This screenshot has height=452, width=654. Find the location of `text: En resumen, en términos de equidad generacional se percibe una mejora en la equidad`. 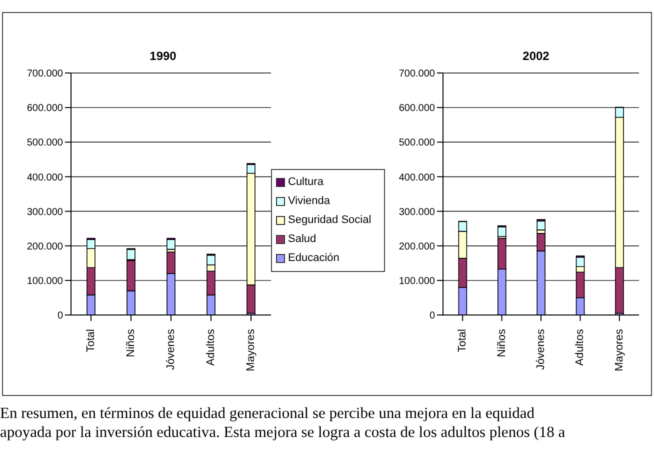

text: En resumen, en términos de equidad generacional se percibe una mejora en la equidad is located at coordinates (268, 413).